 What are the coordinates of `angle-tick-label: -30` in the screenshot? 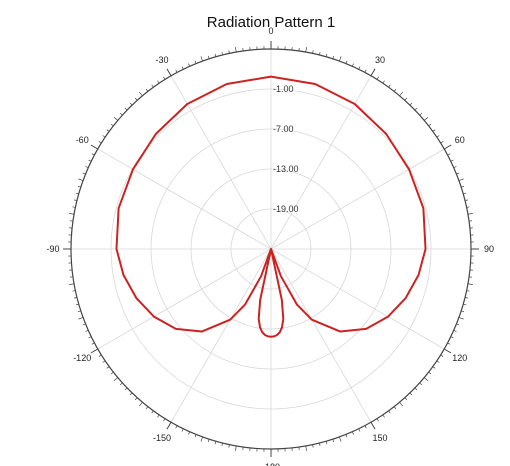 It's located at (161, 60).